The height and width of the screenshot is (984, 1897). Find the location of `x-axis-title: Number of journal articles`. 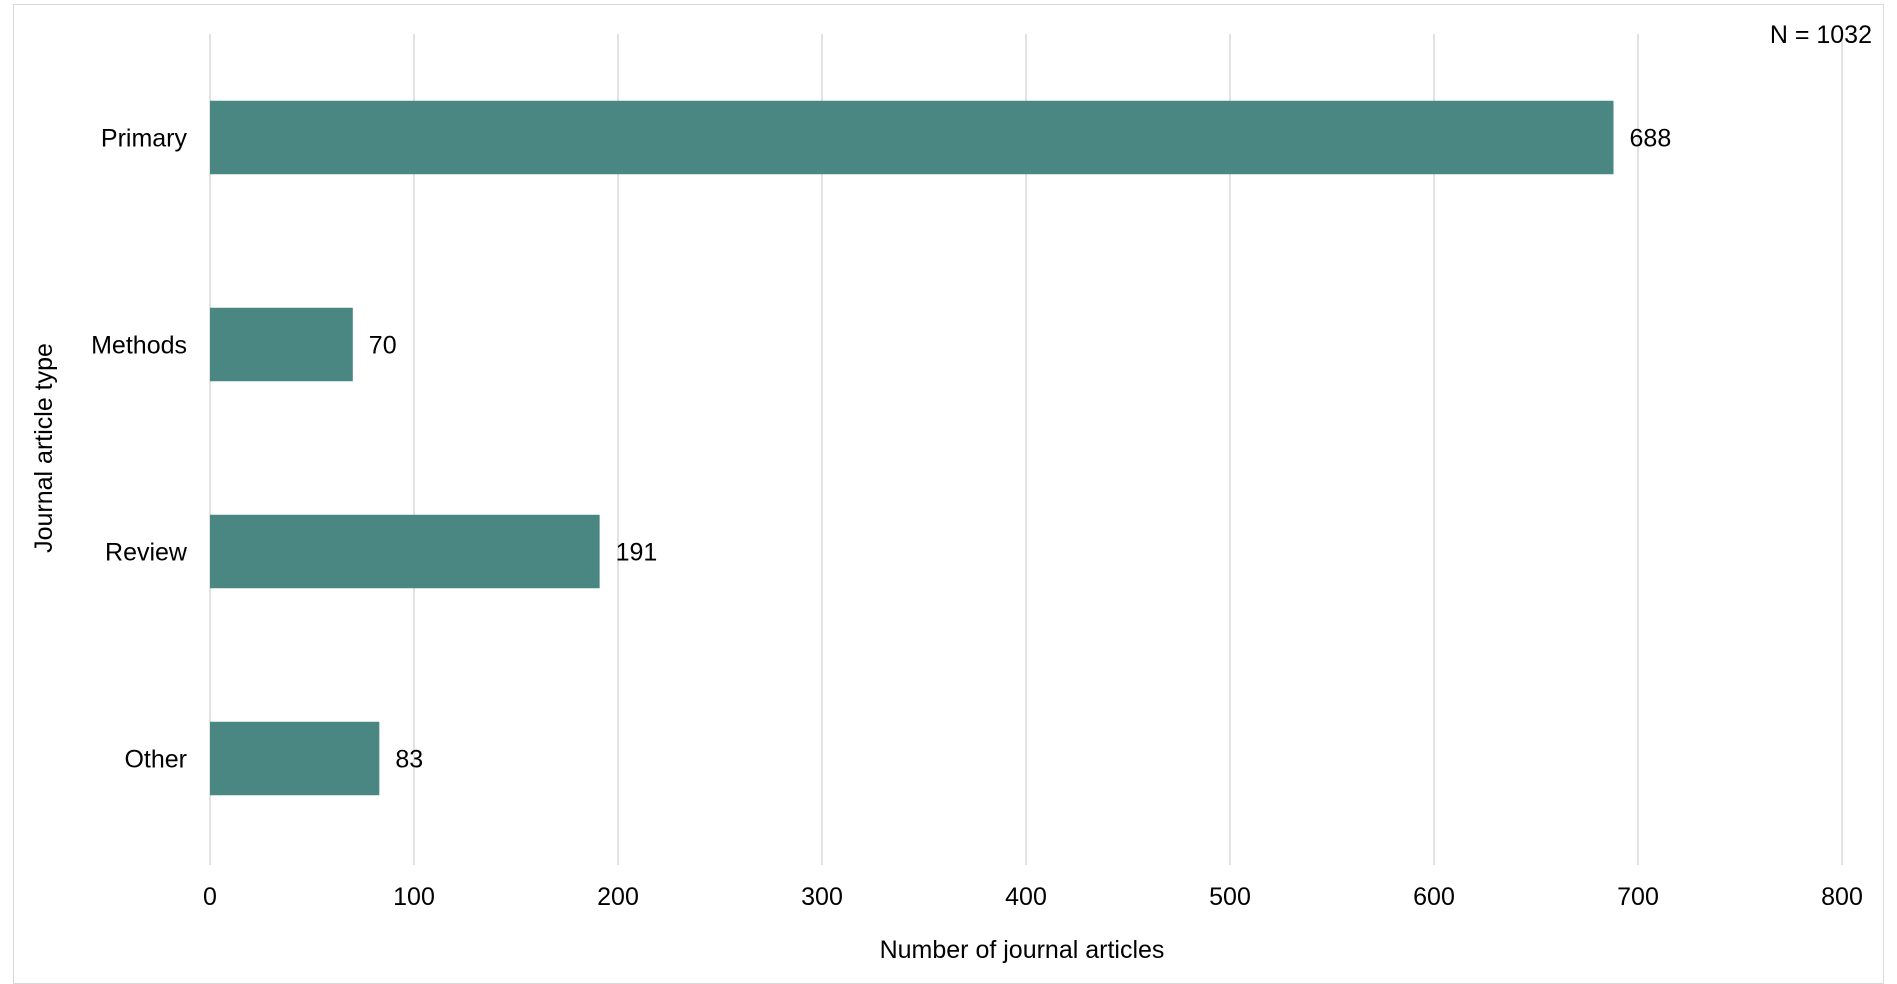

x-axis-title: Number of journal articles is located at coordinates (1022, 950).